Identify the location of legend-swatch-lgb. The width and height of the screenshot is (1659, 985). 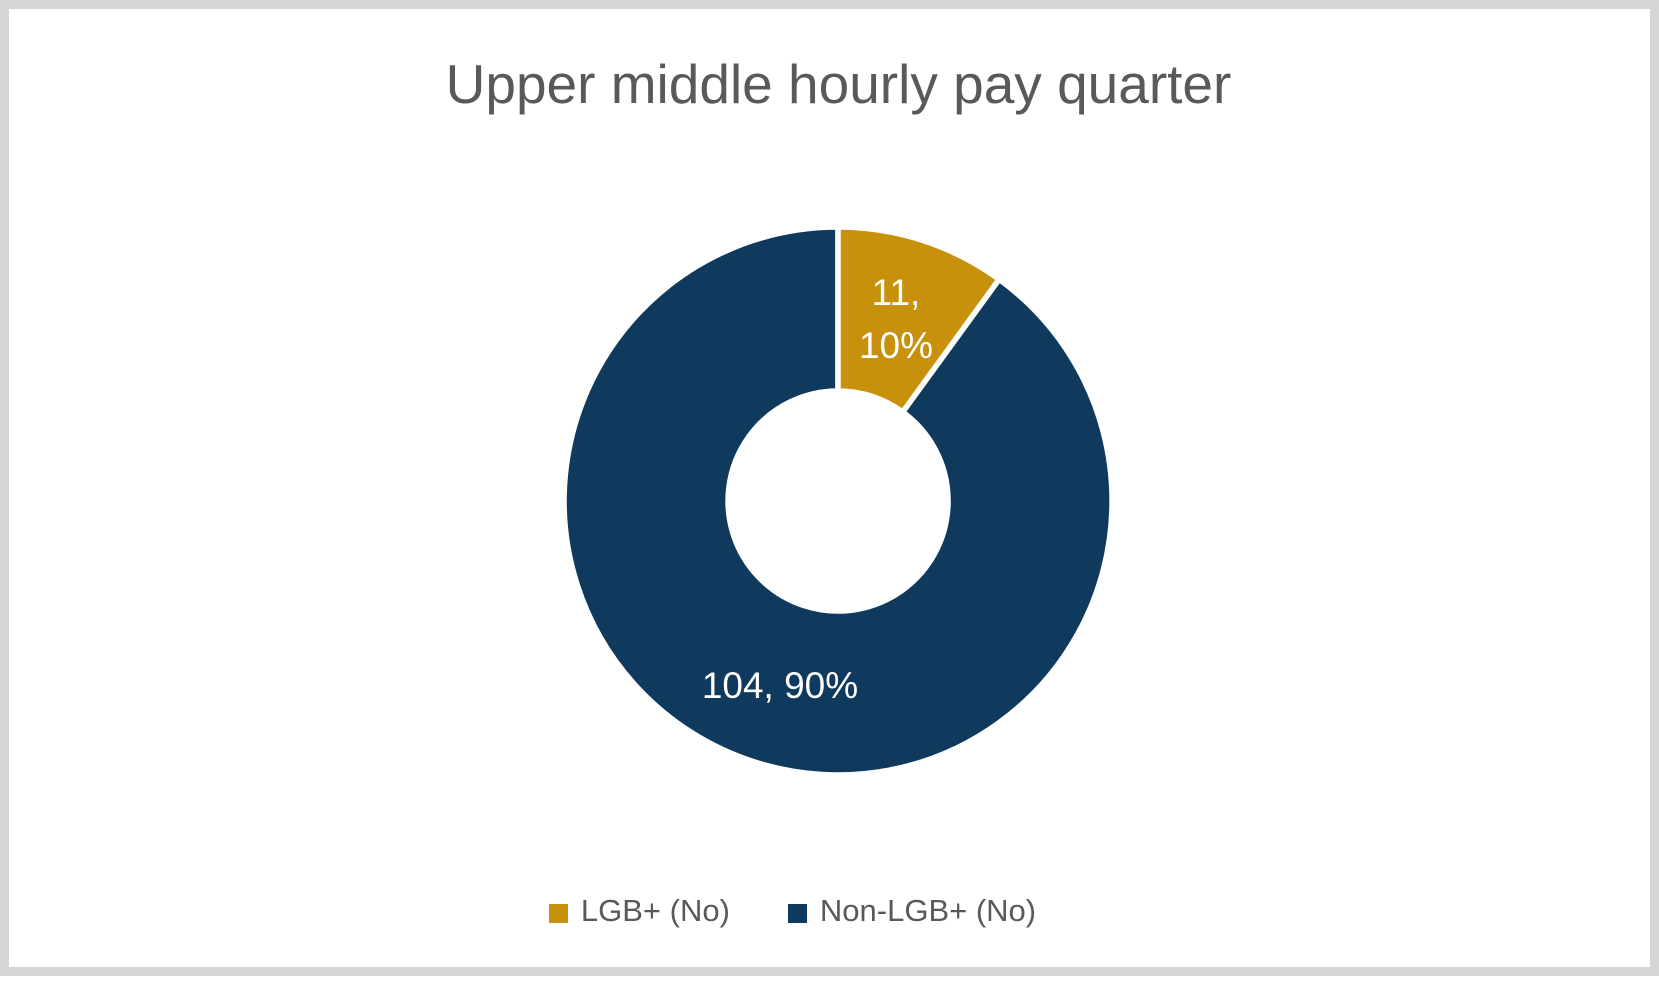
(558, 913).